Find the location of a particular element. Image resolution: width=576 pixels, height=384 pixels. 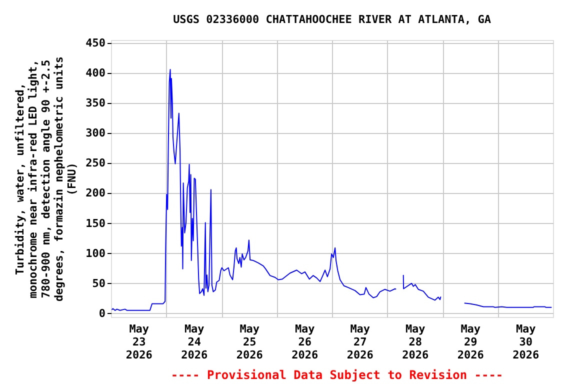

y-tick-label: 50 is located at coordinates (99, 283).